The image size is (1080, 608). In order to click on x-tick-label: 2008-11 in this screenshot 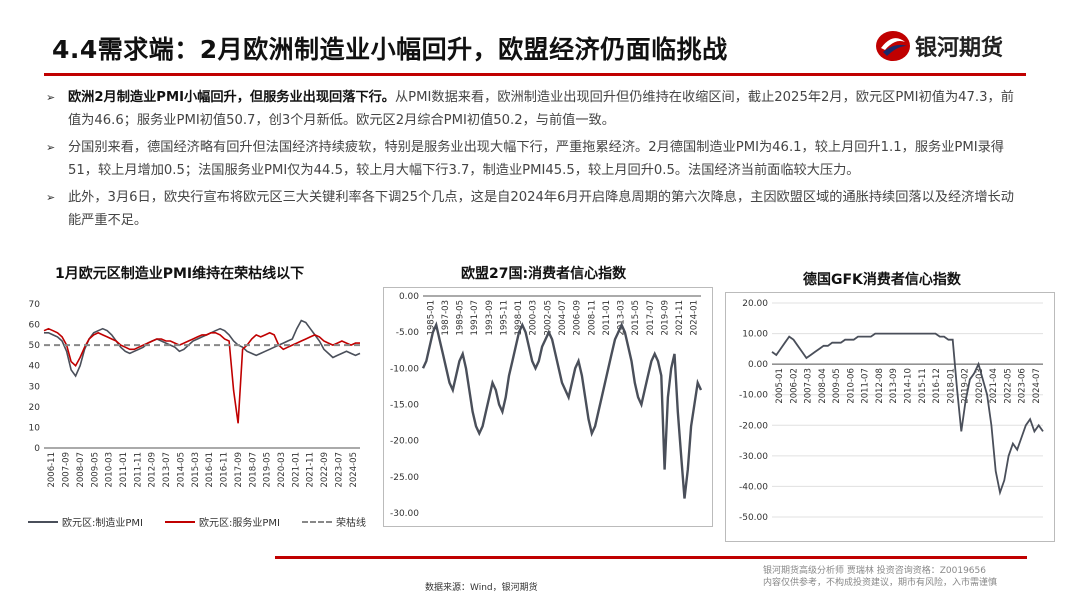, I will do `click(592, 318)`.